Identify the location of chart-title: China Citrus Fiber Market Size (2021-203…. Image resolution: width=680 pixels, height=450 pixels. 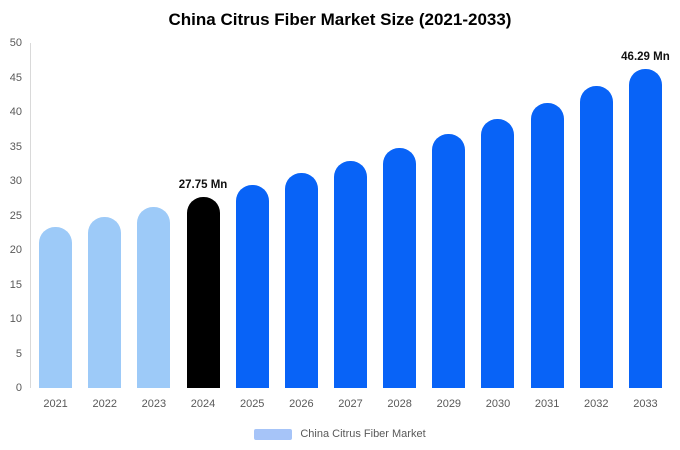
(340, 19).